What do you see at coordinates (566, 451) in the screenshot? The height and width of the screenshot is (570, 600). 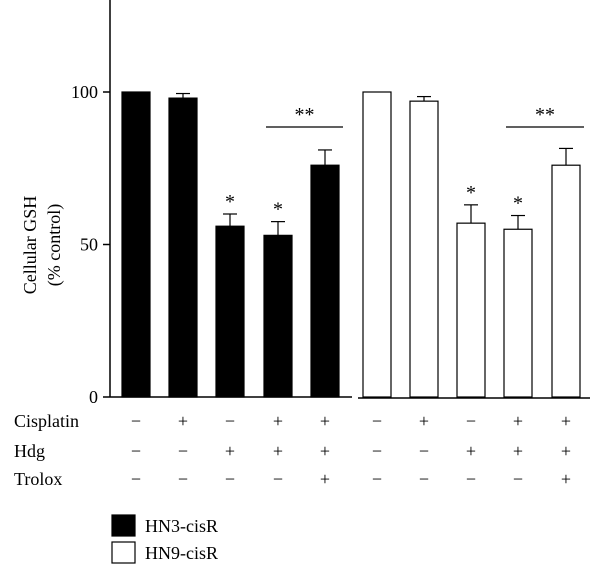 I see `condition-mark-hdg-2-5: +` at bounding box center [566, 451].